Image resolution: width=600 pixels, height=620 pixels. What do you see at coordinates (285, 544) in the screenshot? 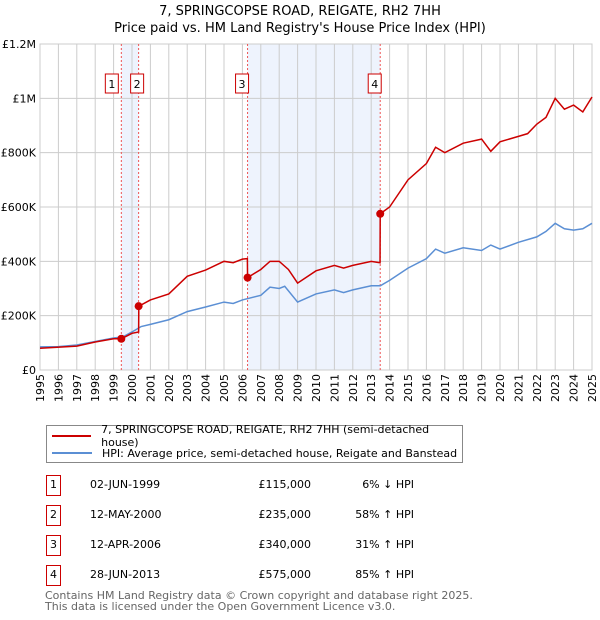
I see `sale-price: £340,000` at bounding box center [285, 544].